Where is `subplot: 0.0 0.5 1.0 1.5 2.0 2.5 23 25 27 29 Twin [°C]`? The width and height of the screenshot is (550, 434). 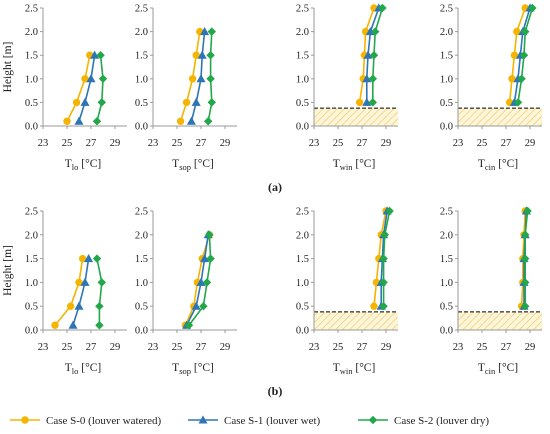
subplot: 0.0 0.5 1.0 1.5 2.0 2.5 23 25 27 29 Twin [°C] is located at coordinates (347, 291).